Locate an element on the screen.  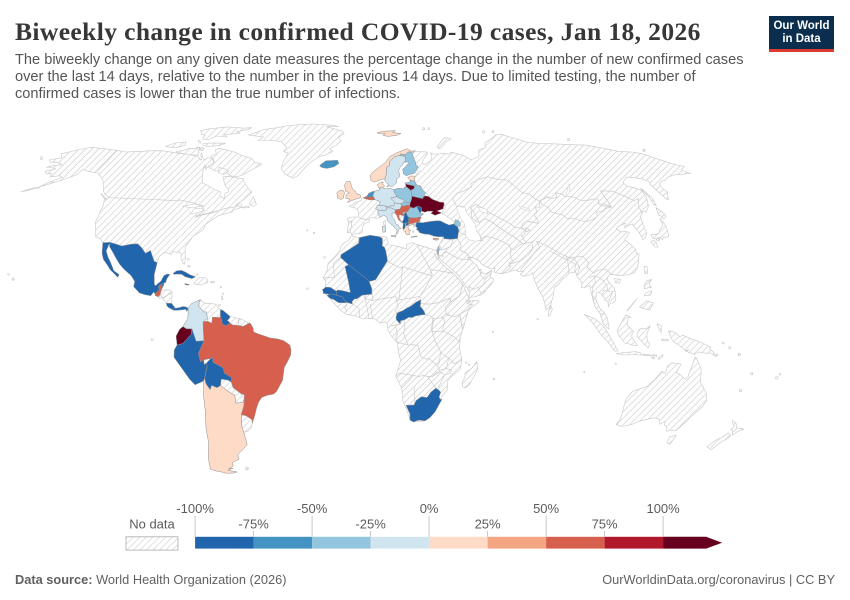
svg-text: 0% is located at coordinates (429, 508).